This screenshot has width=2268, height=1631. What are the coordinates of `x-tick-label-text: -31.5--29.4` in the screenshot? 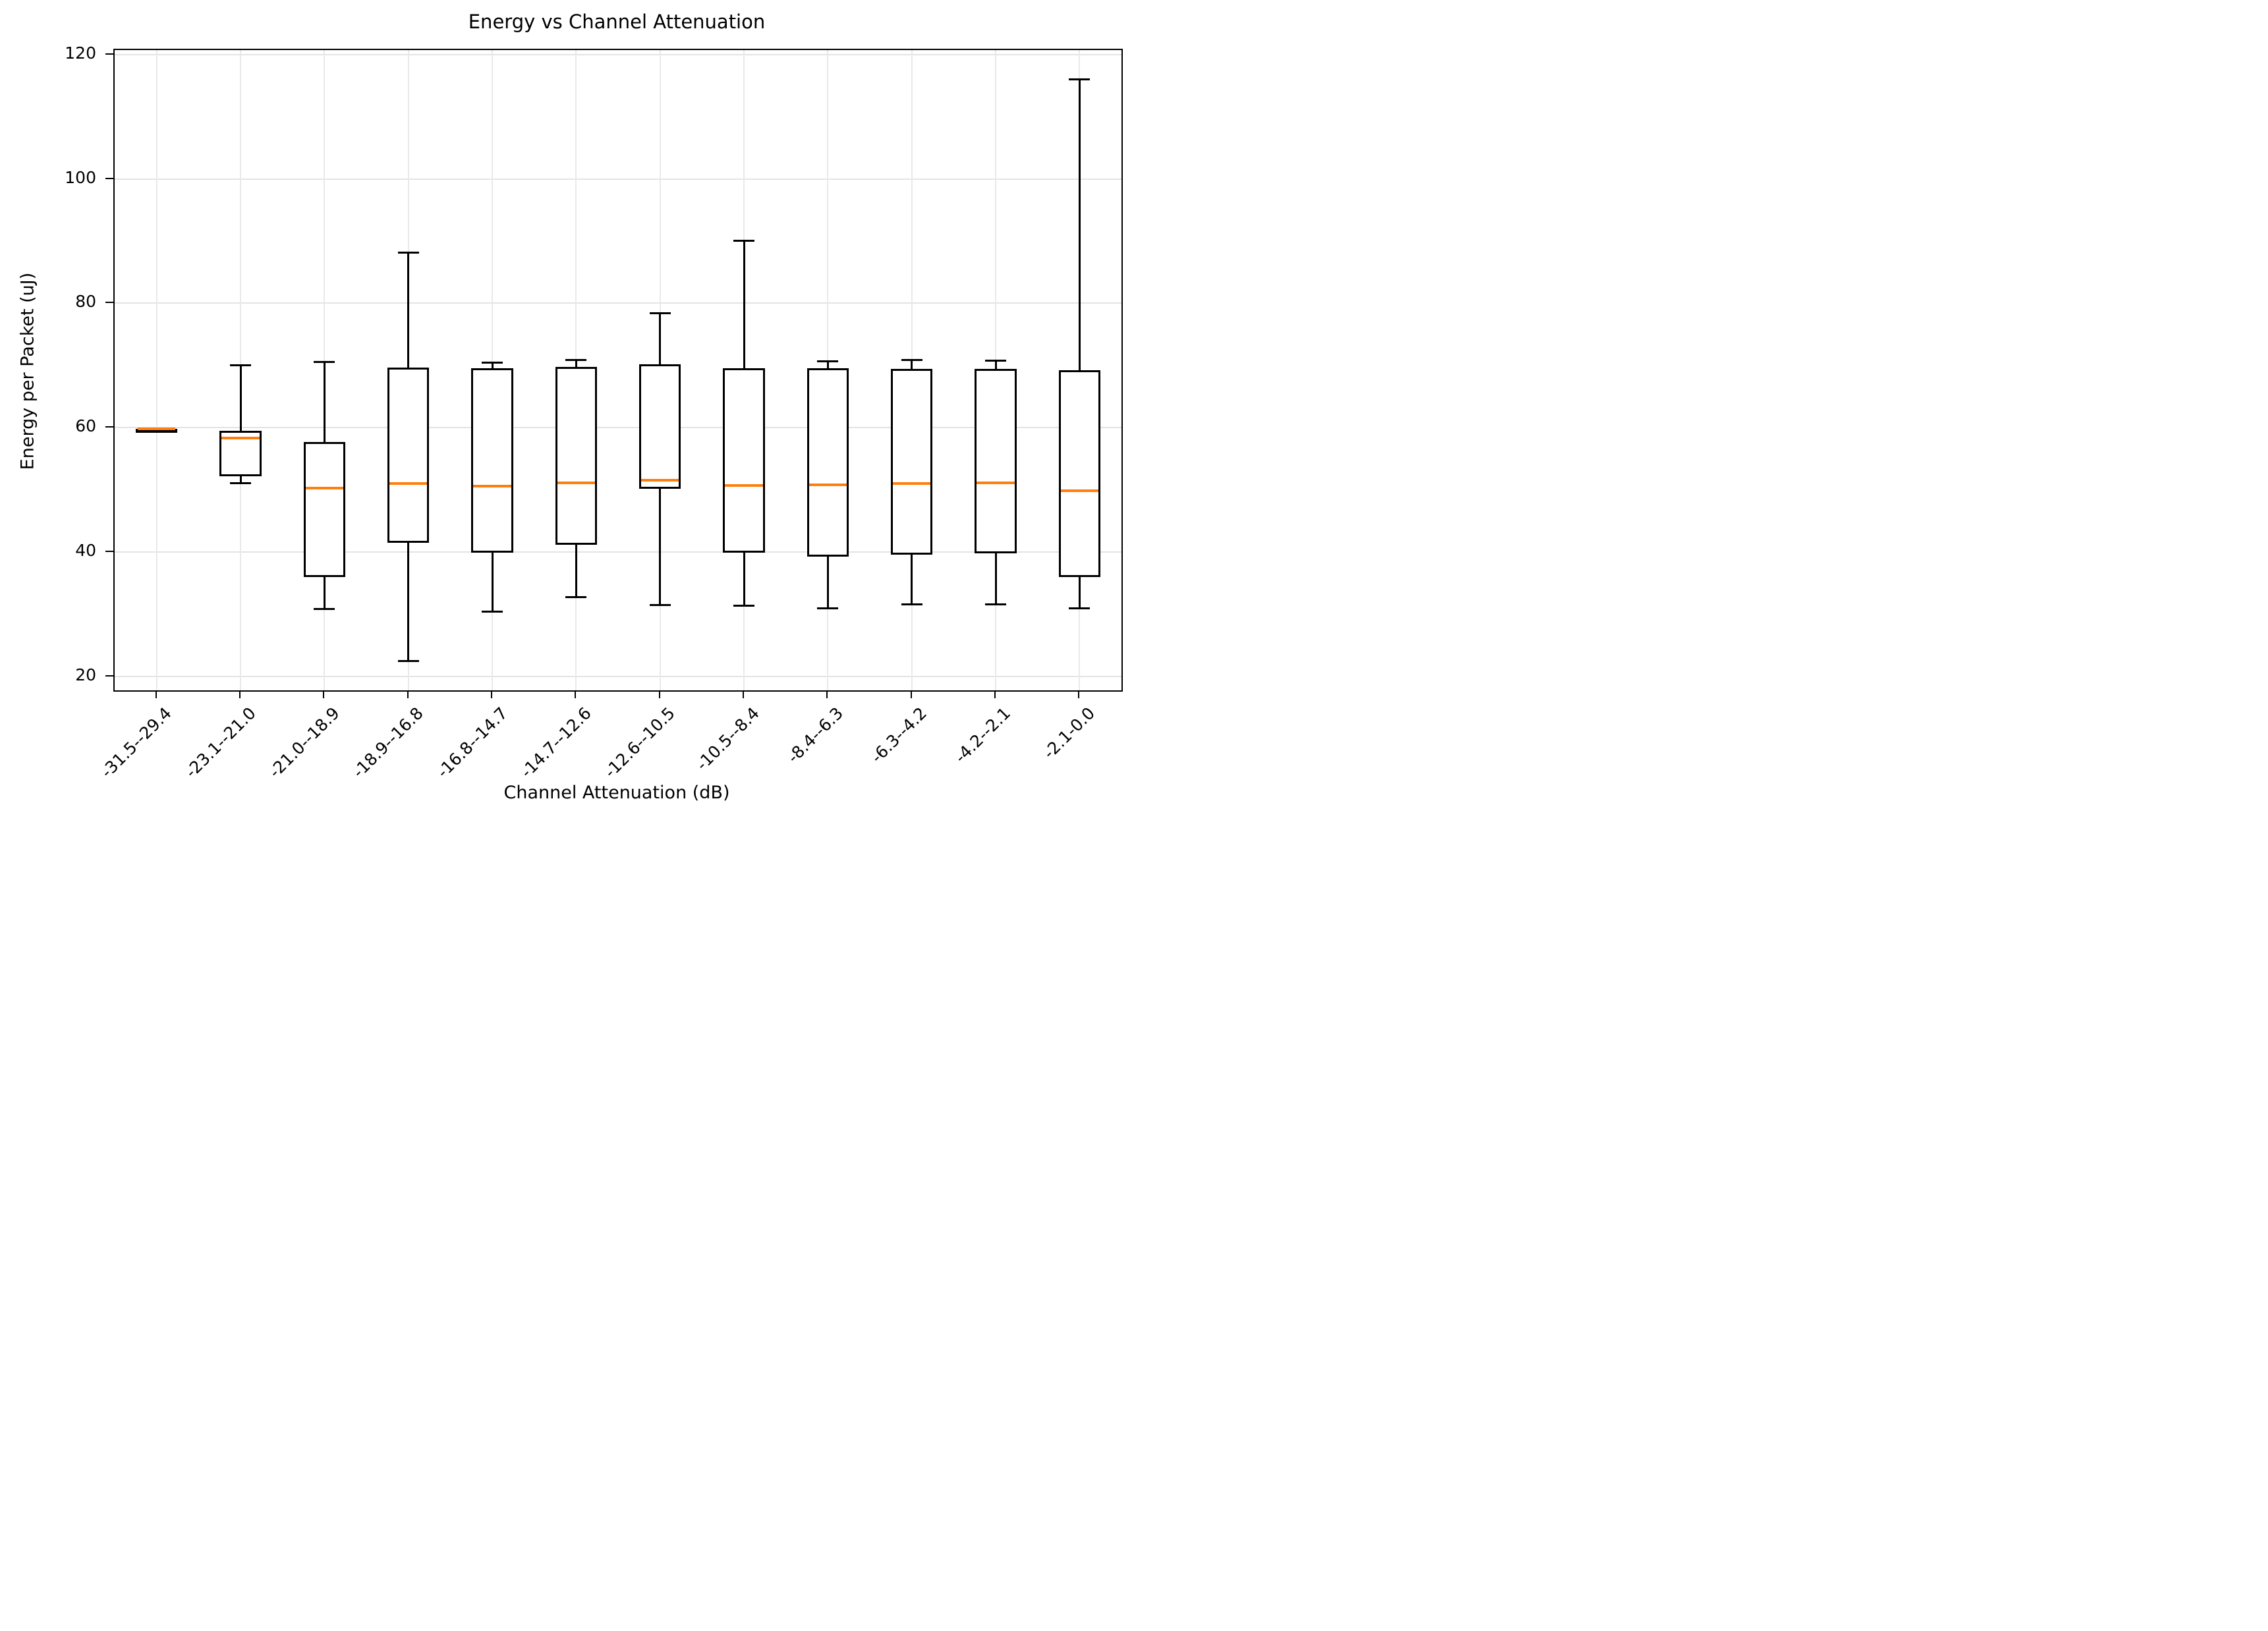 It's located at (136, 743).